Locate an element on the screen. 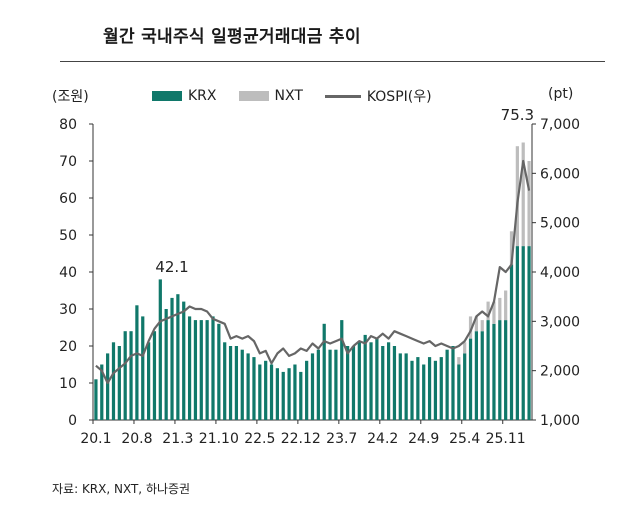  peak-annotation: 75.3 is located at coordinates (517, 115).